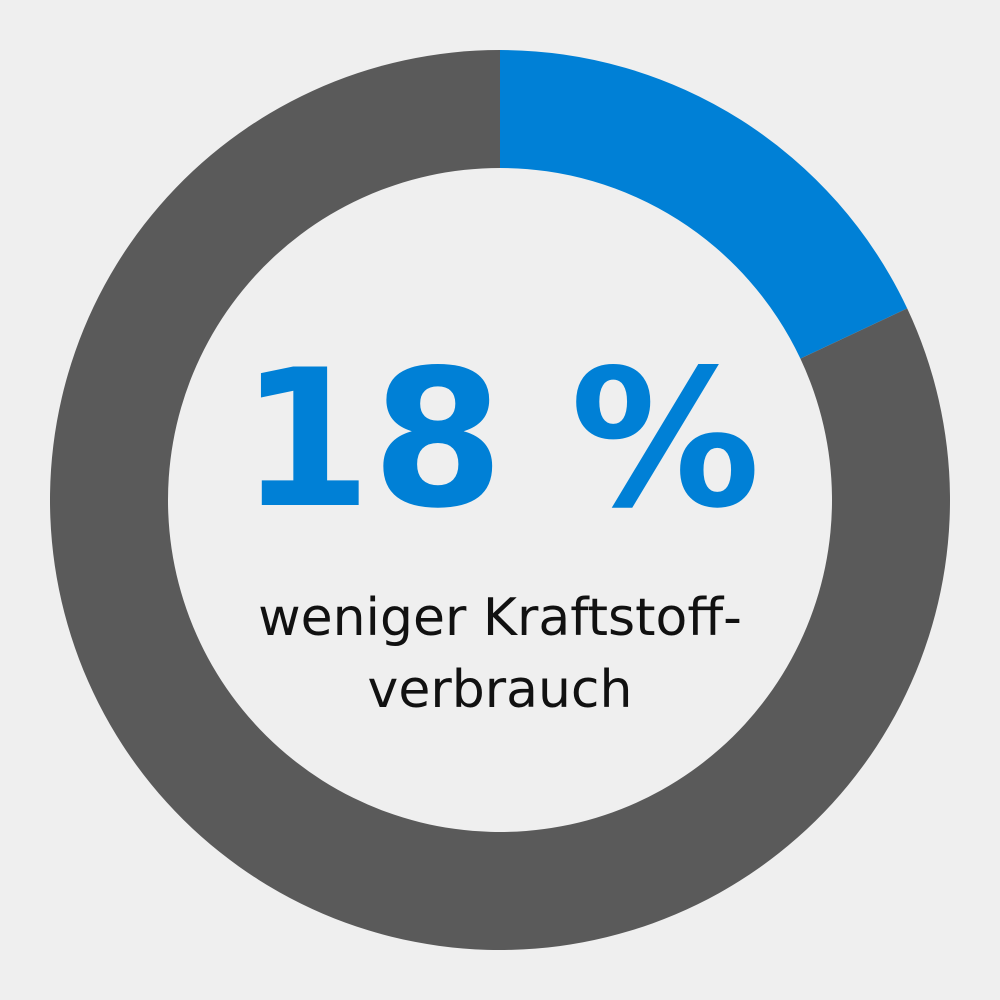 The width and height of the screenshot is (1000, 1000). I want to click on value-label: 18 %, so click(500, 439).